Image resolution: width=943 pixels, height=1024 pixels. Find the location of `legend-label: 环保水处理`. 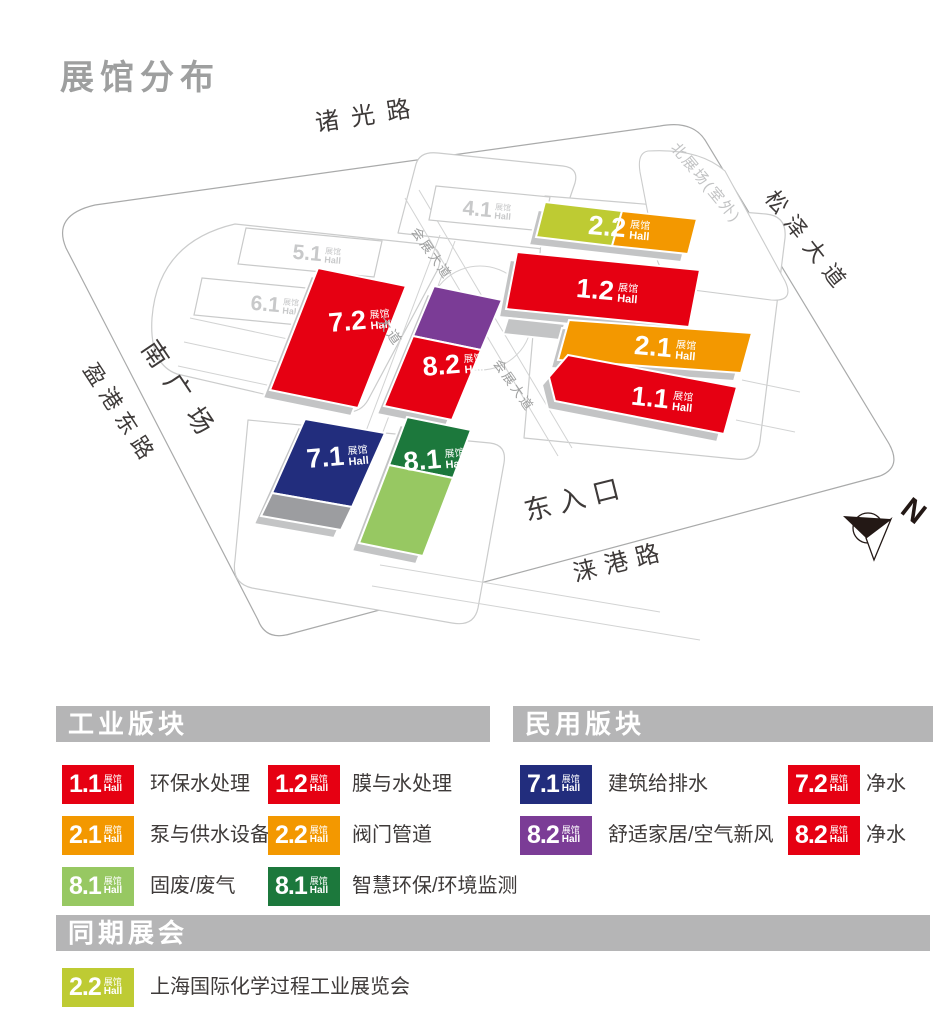

legend-label: 环保水处理 is located at coordinates (200, 784).